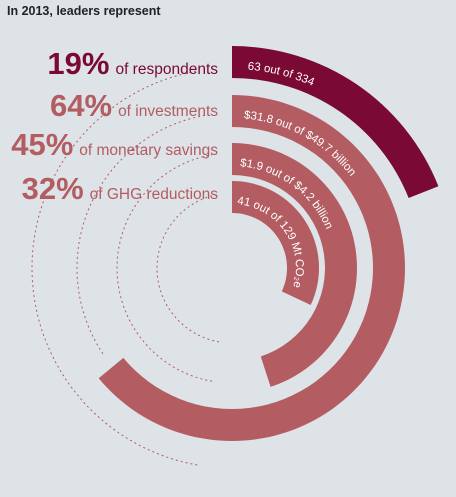  What do you see at coordinates (84, 11) in the screenshot?
I see `chart-title: In 2013, leaders represent` at bounding box center [84, 11].